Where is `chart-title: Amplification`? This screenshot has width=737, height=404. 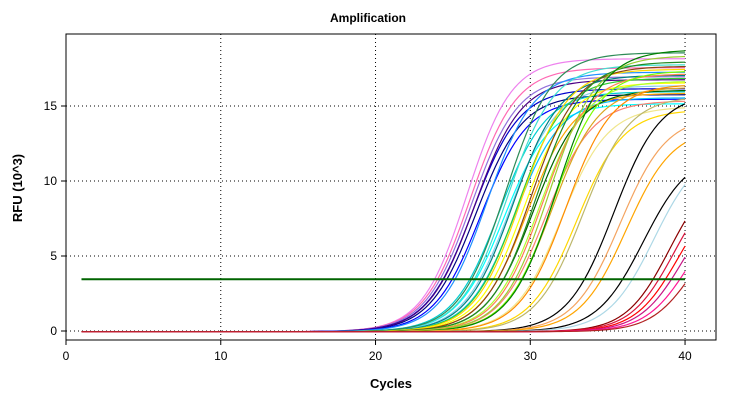
chart-title: Amplification is located at coordinates (368, 18).